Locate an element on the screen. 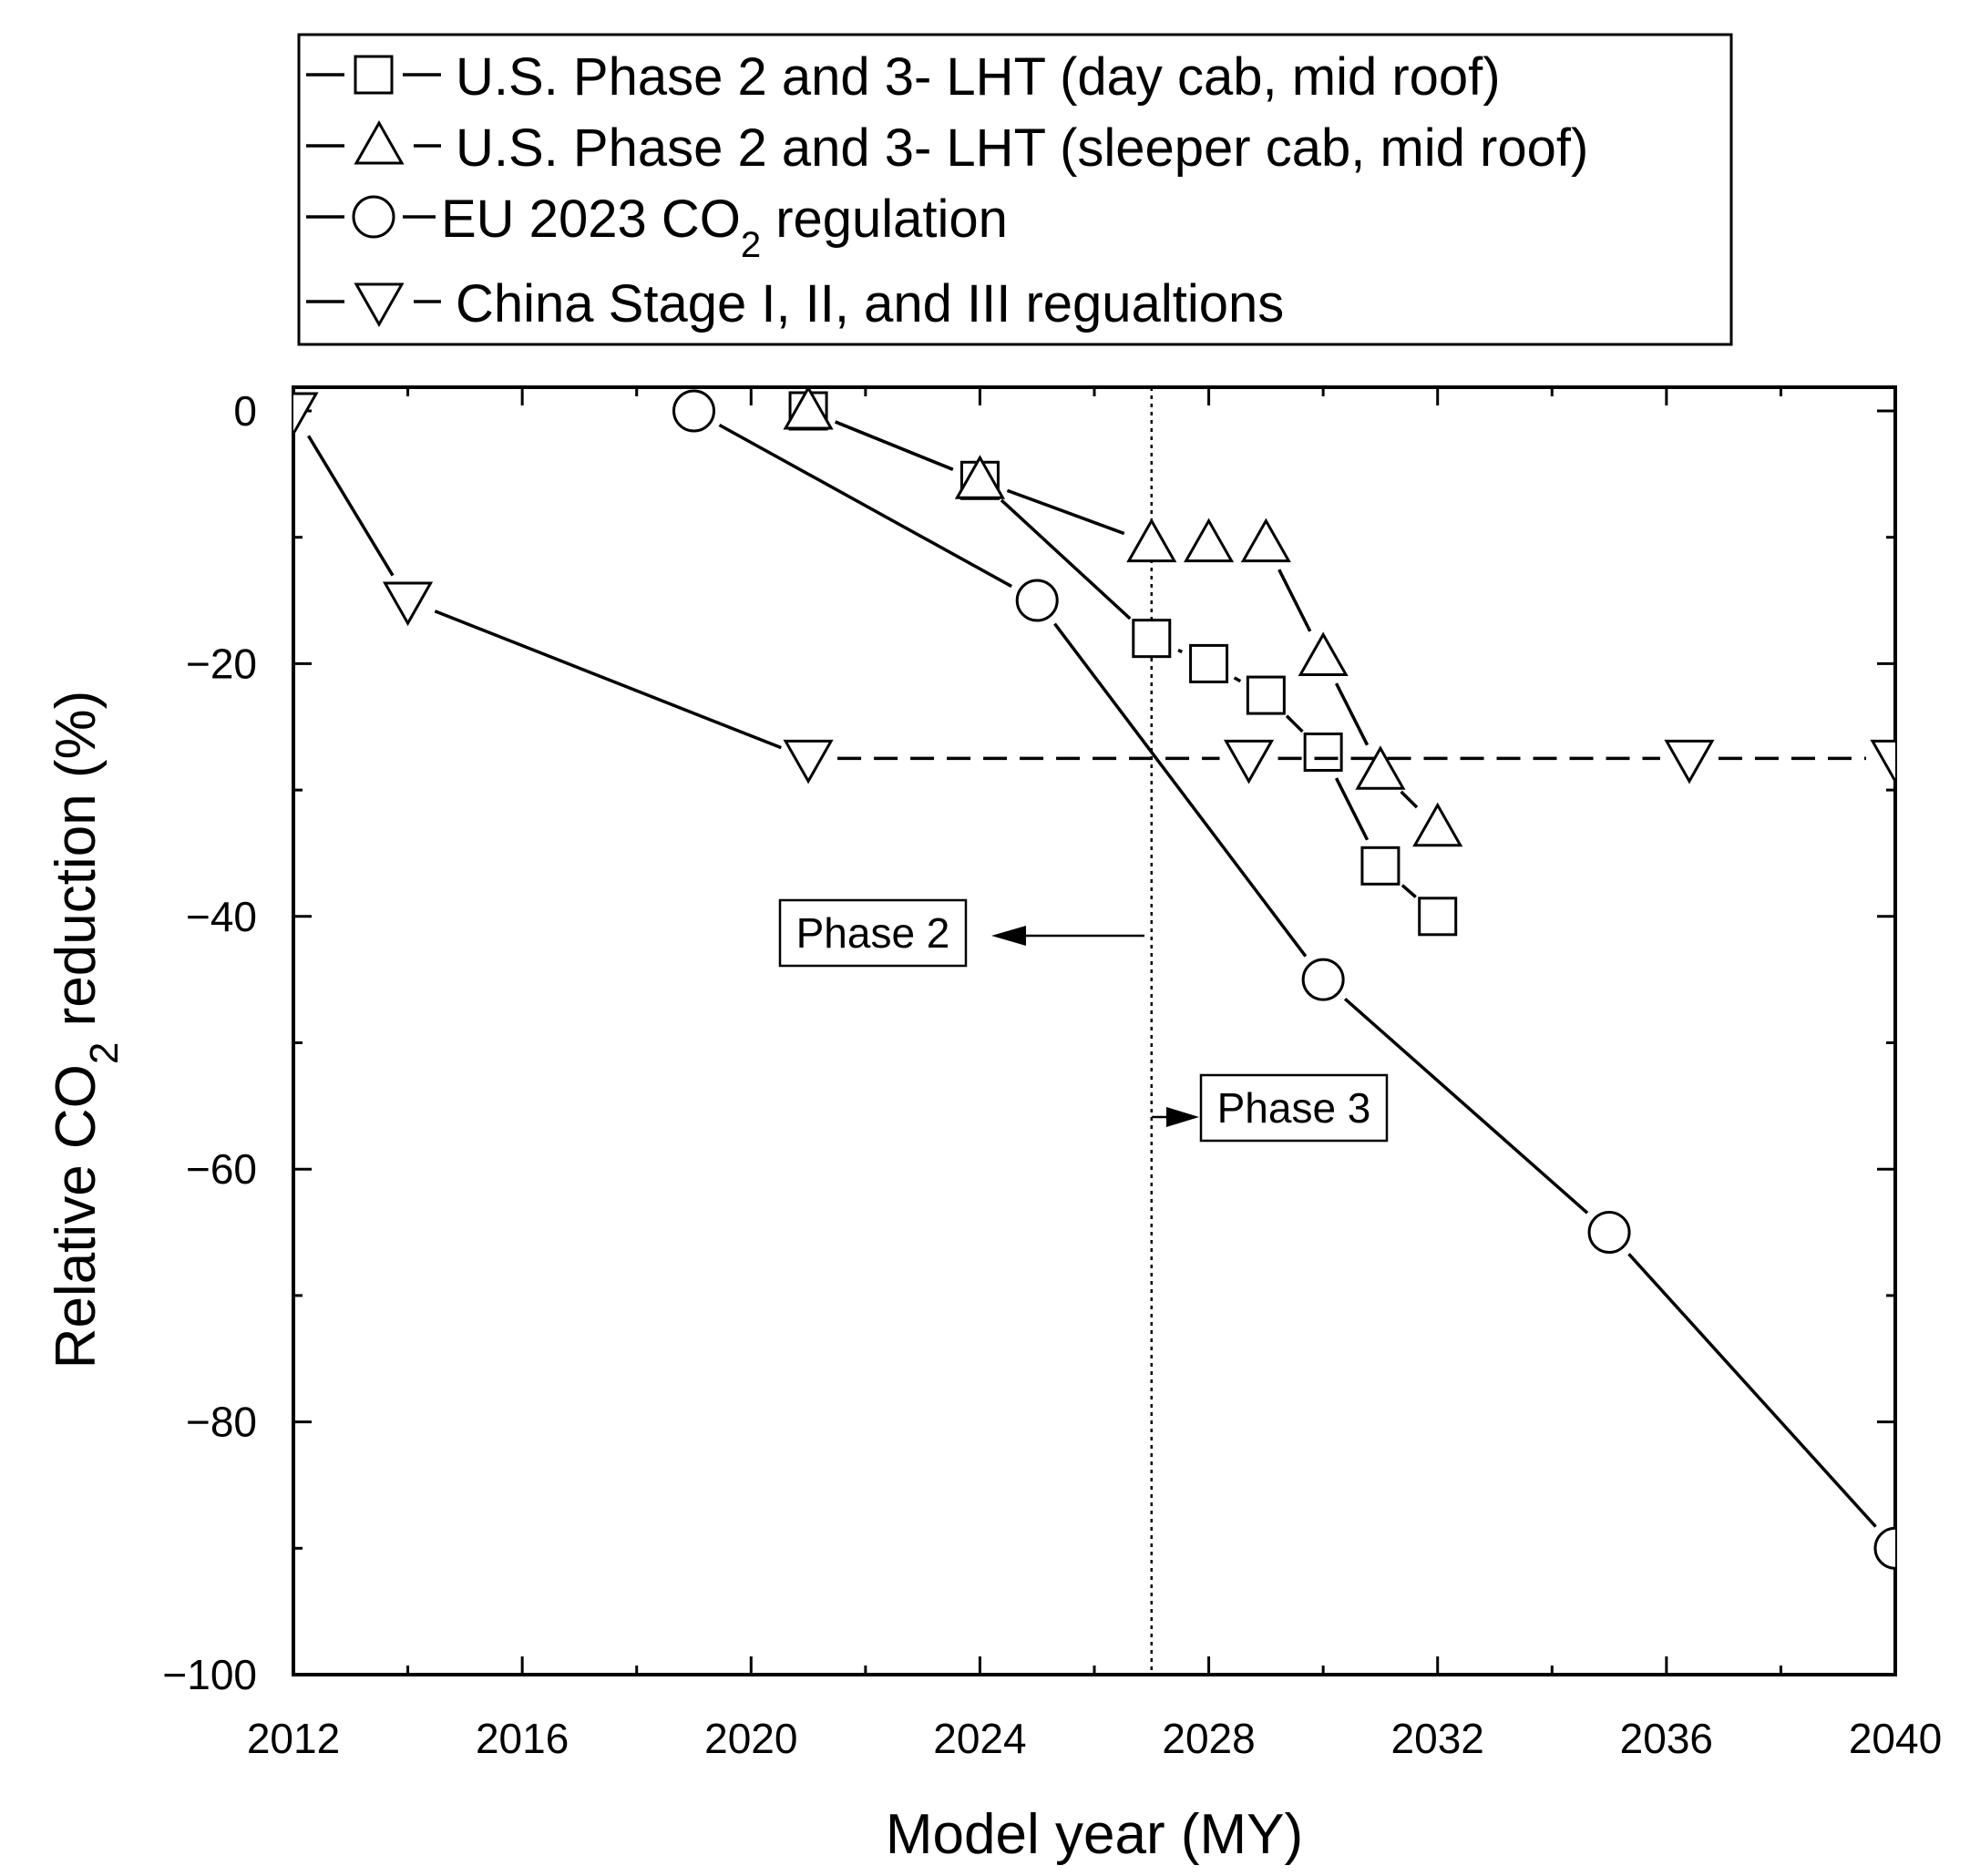  x-tick-label-2016: 2016 is located at coordinates (522, 1738).